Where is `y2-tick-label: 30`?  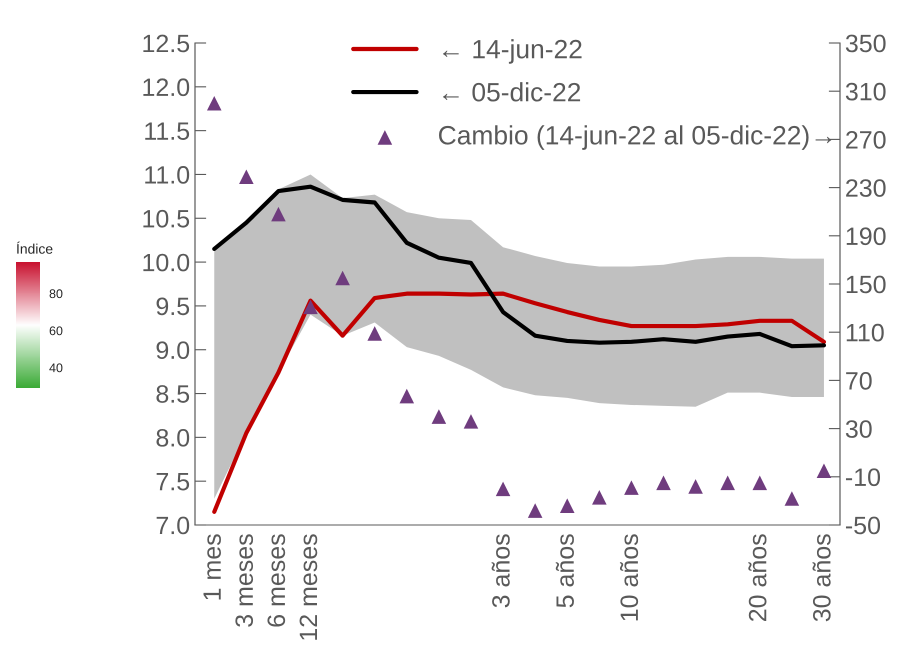 y2-tick-label: 30 is located at coordinates (859, 429).